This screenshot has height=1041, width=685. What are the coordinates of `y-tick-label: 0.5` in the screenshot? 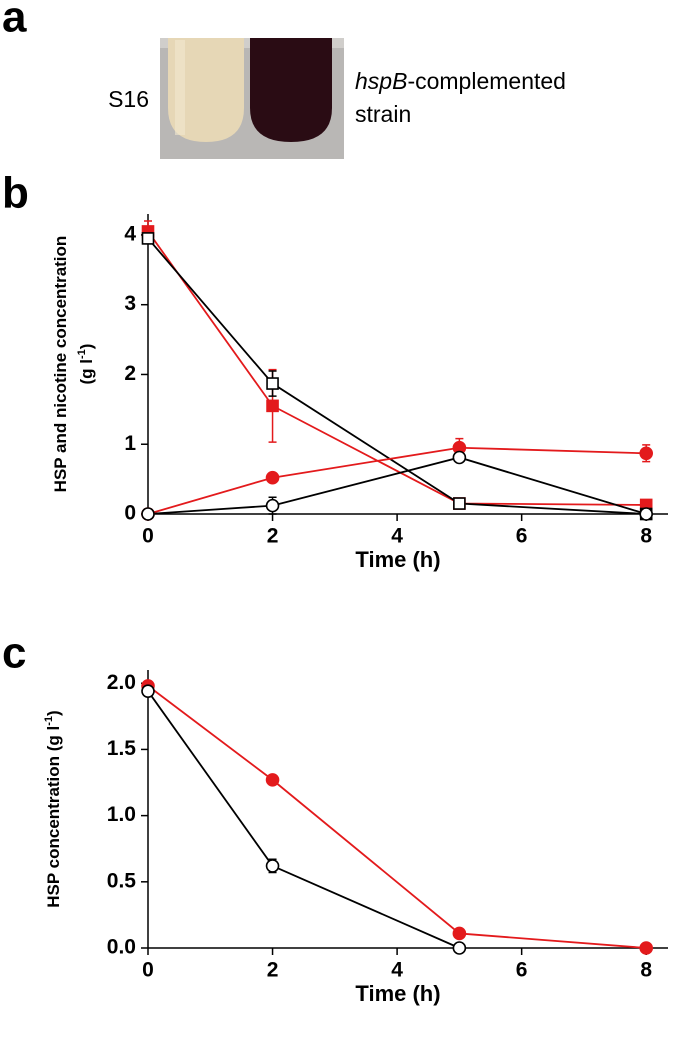 It's located at (122, 880).